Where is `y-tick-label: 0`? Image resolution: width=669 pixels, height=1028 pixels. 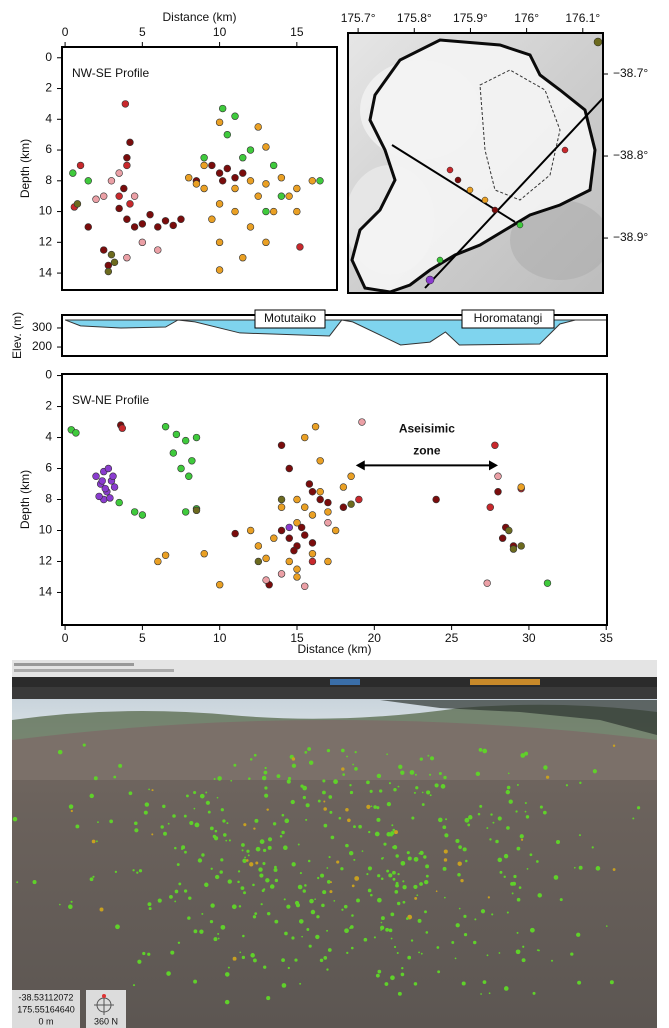 y-tick-label: 0 is located at coordinates (48, 375).